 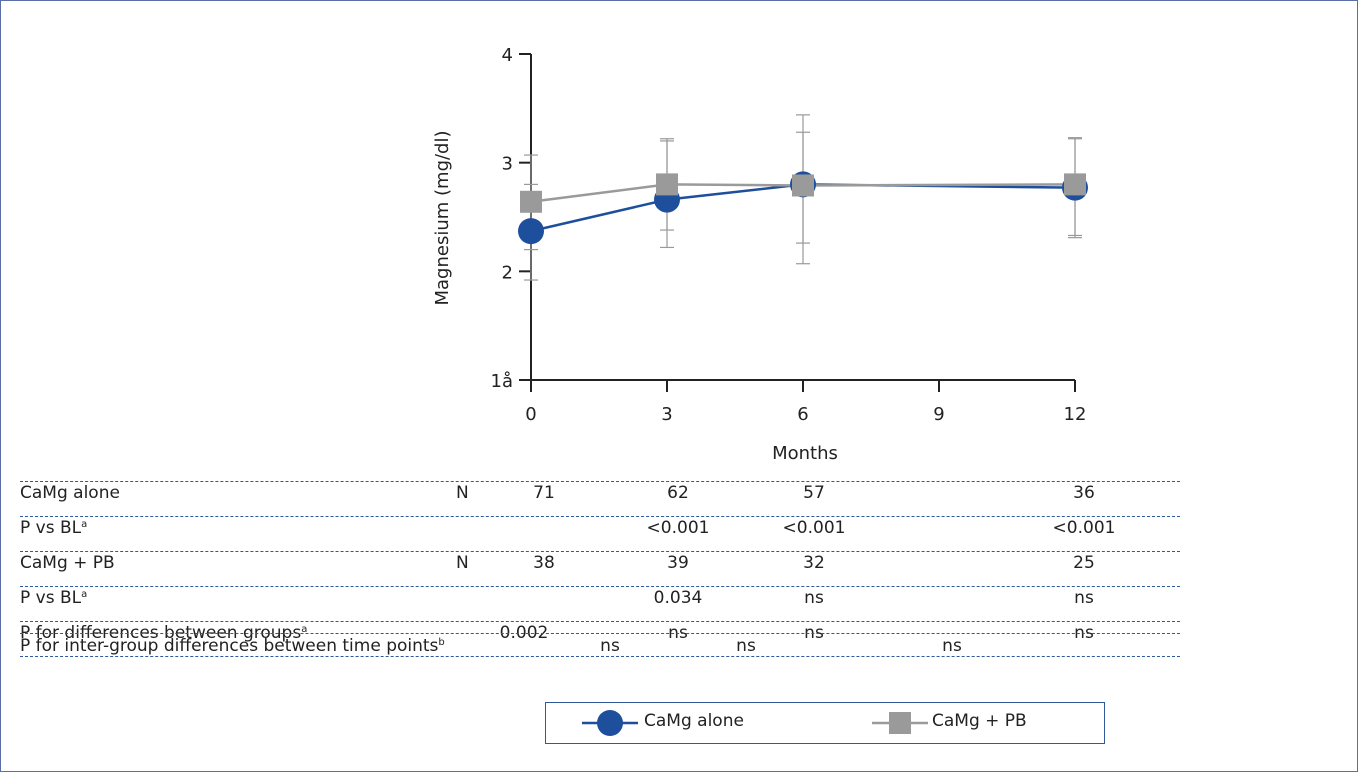 I want to click on table-bottom-rule, so click(x=600, y=656).